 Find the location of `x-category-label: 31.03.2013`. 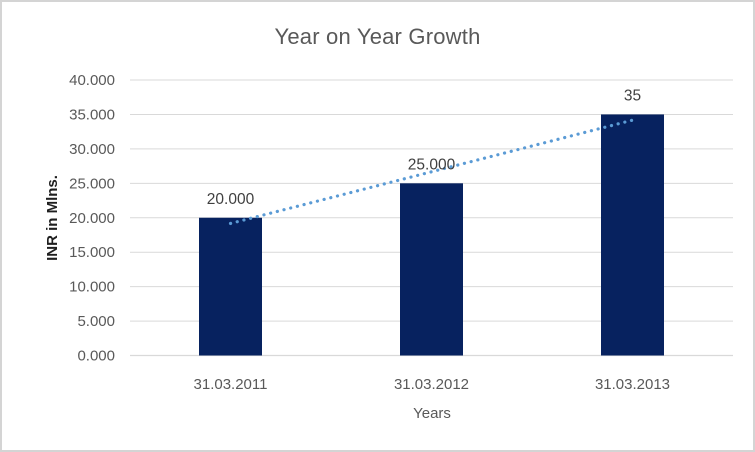

x-category-label: 31.03.2013 is located at coordinates (632, 384).